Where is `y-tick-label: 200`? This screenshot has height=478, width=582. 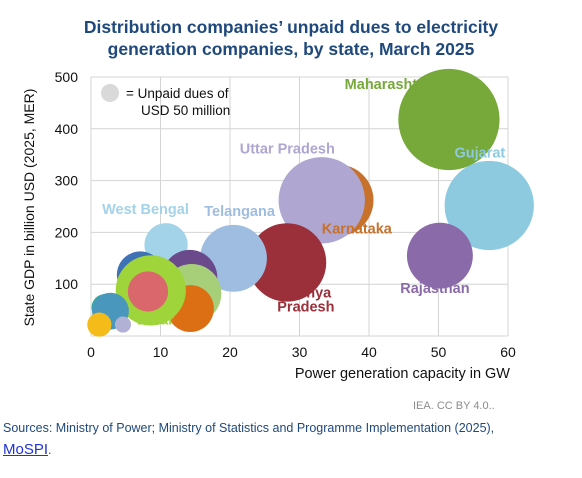
y-tick-label: 200 is located at coordinates (67, 232).